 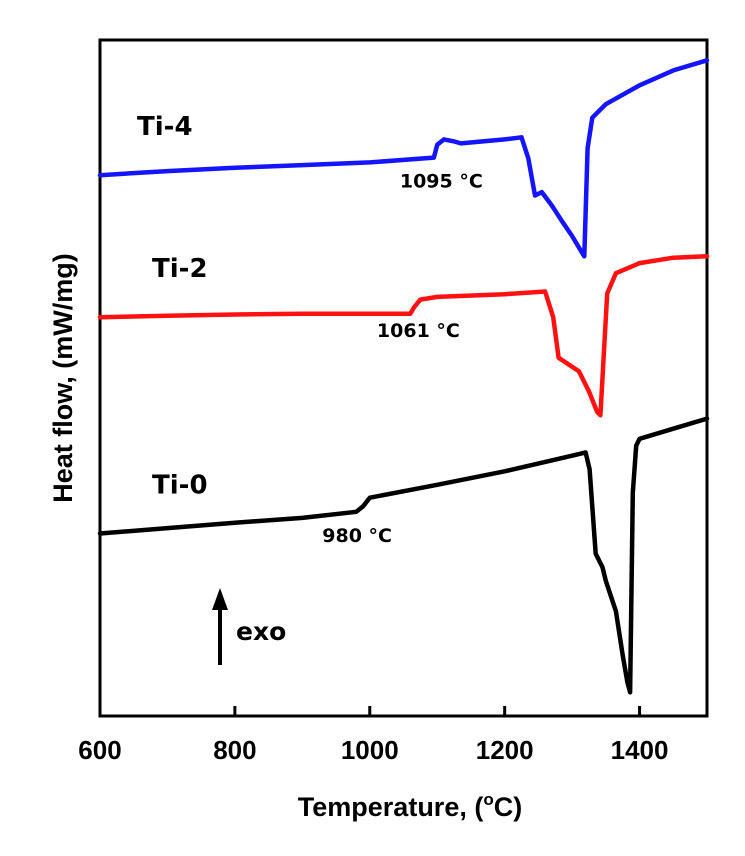 What do you see at coordinates (234, 750) in the screenshot?
I see `x-tick-label: 800` at bounding box center [234, 750].